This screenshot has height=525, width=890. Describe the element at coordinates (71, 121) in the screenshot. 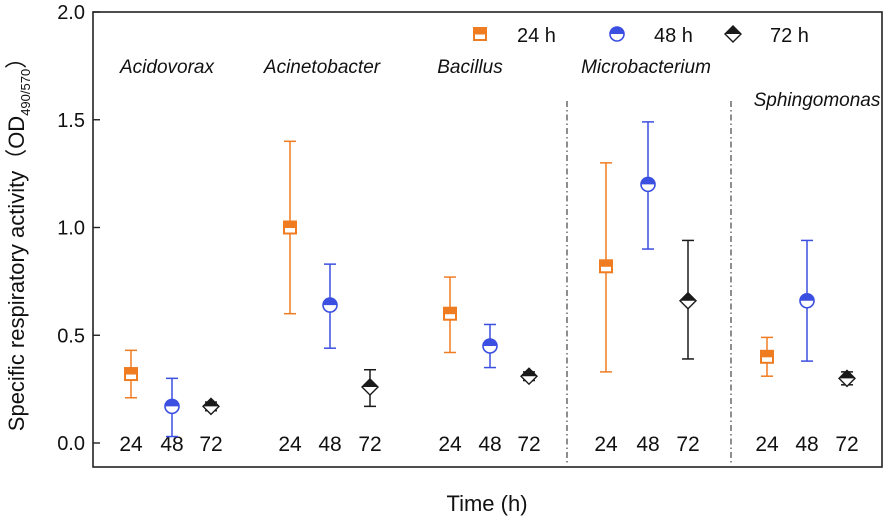

I see `y-tick-label: 1.5` at that location.